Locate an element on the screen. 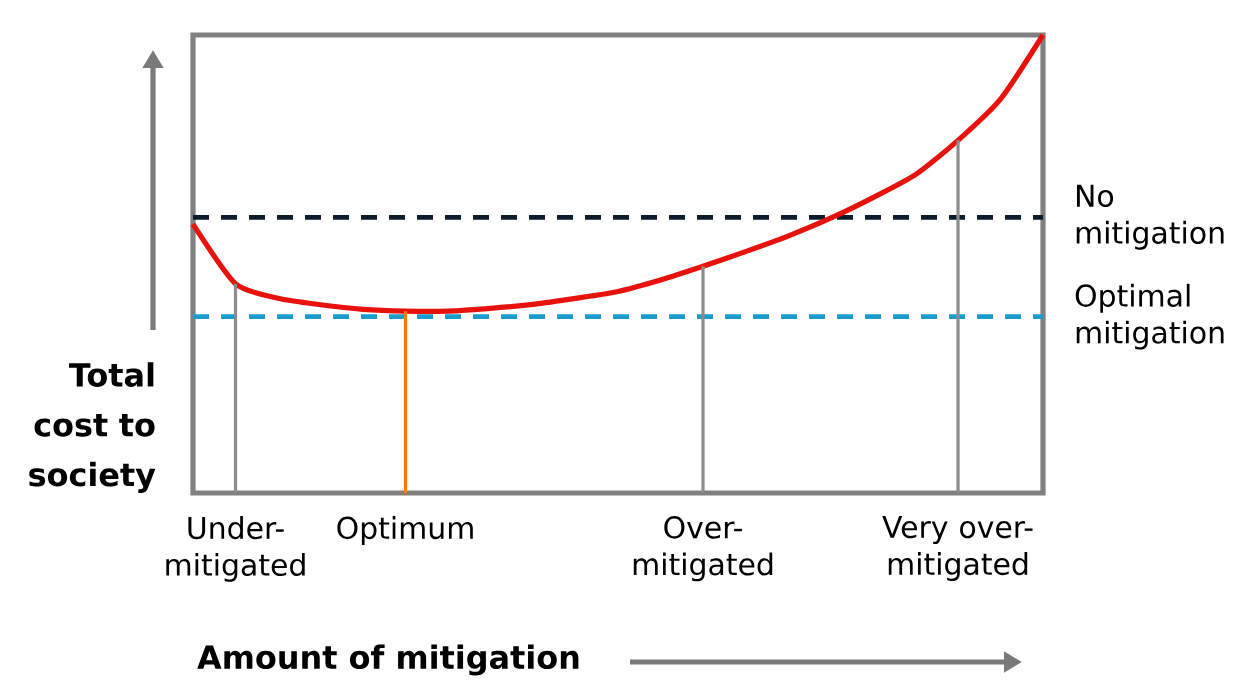 The height and width of the screenshot is (687, 1250). x-tick-label: Very over-mitigated is located at coordinates (957, 548).